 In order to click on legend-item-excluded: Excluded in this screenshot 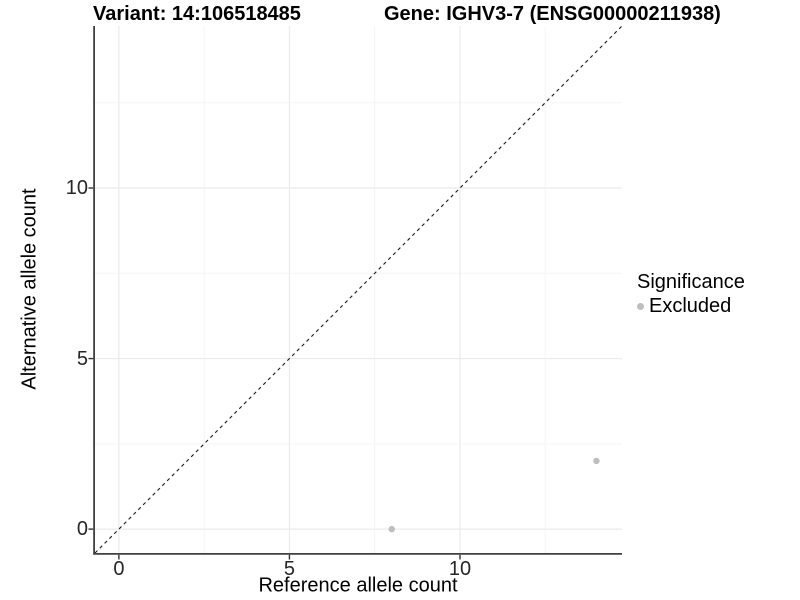, I will do `click(691, 306)`.